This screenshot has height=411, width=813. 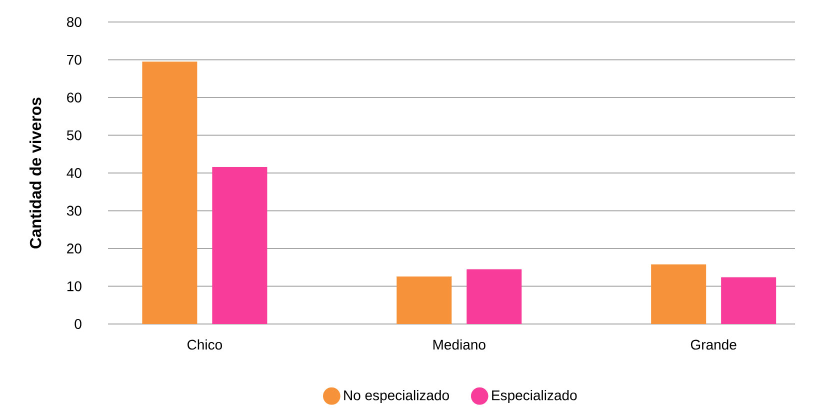 What do you see at coordinates (74, 173) in the screenshot?
I see `y-tick-label: 40` at bounding box center [74, 173].